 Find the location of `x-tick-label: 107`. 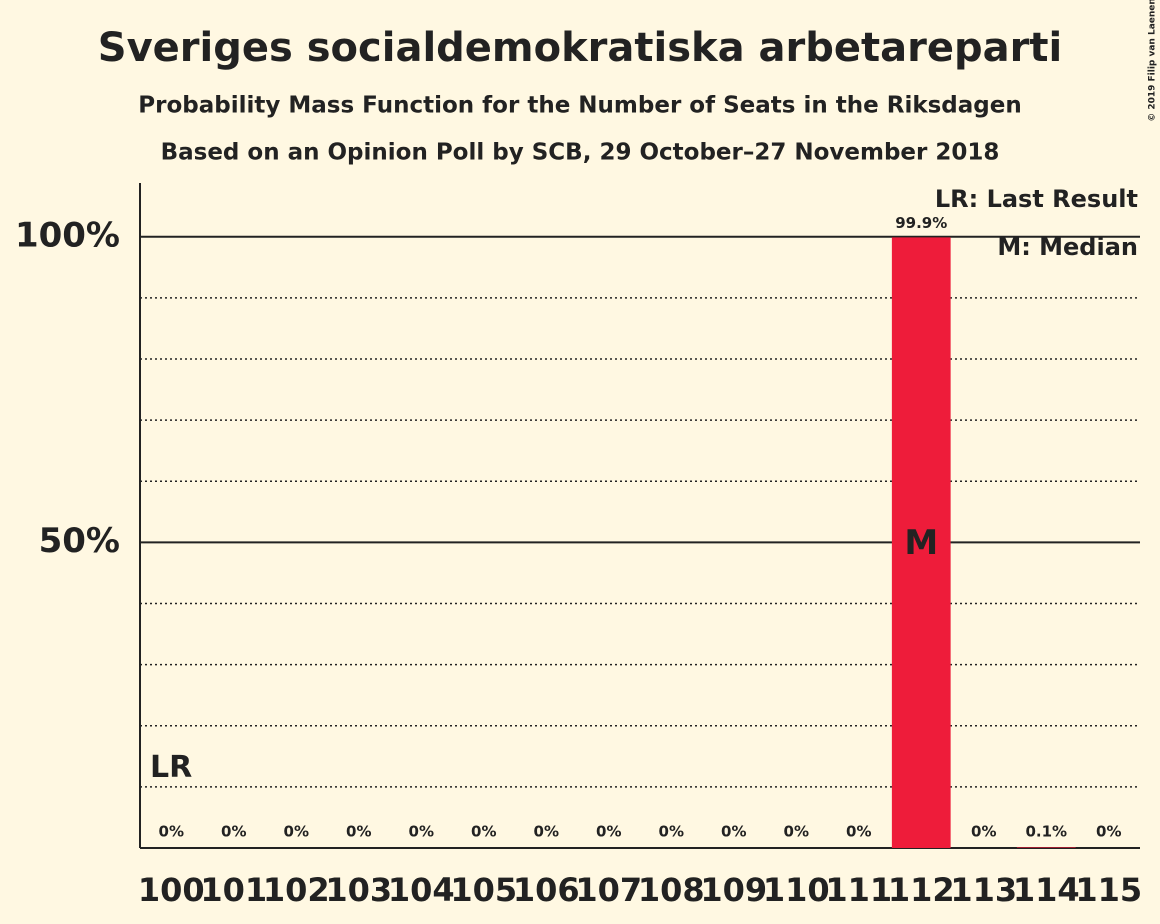

x-tick-label: 107 is located at coordinates (608, 890).